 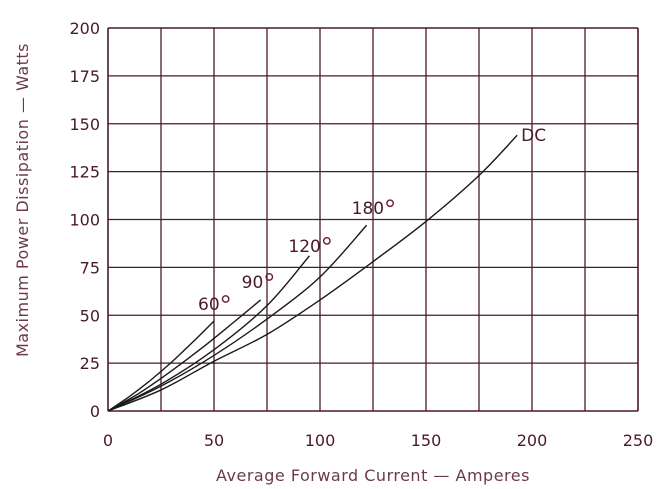 I want to click on curve-label-dc: DC, so click(x=533, y=136).